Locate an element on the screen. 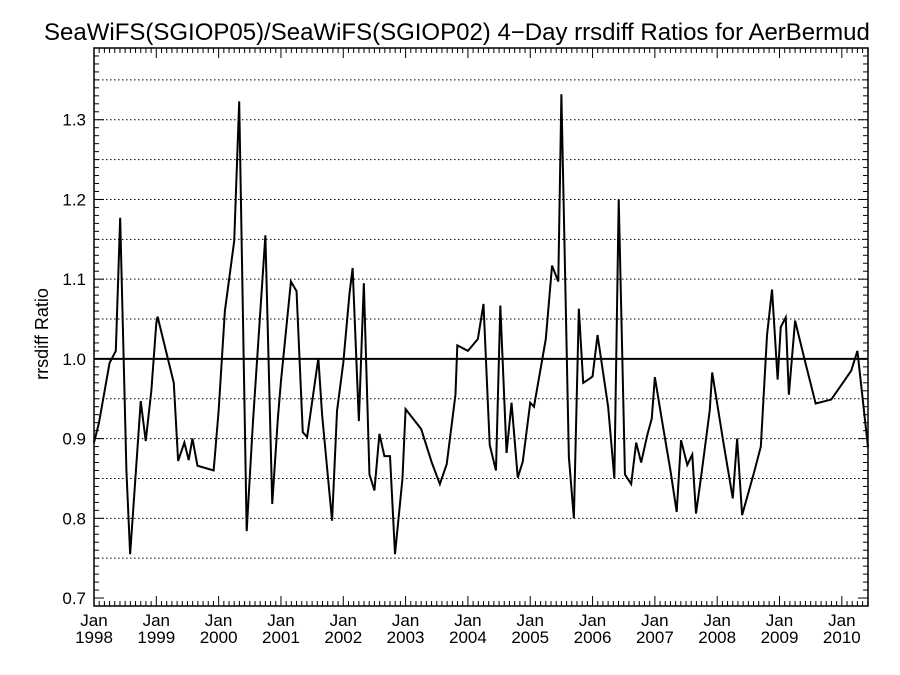 This screenshot has height=675, width=900. x-tick-label-year: 2009 is located at coordinates (780, 637).